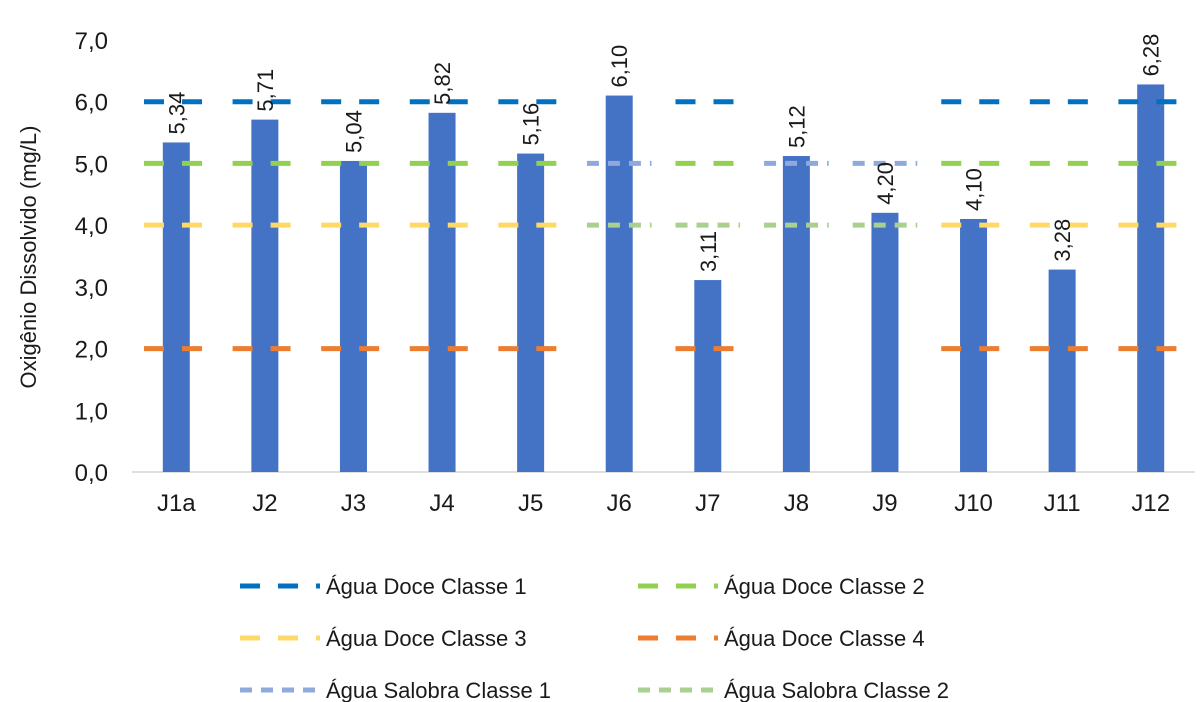 The image size is (1200, 702). What do you see at coordinates (91, 226) in the screenshot?
I see `y-tick-label: 4,0` at bounding box center [91, 226].